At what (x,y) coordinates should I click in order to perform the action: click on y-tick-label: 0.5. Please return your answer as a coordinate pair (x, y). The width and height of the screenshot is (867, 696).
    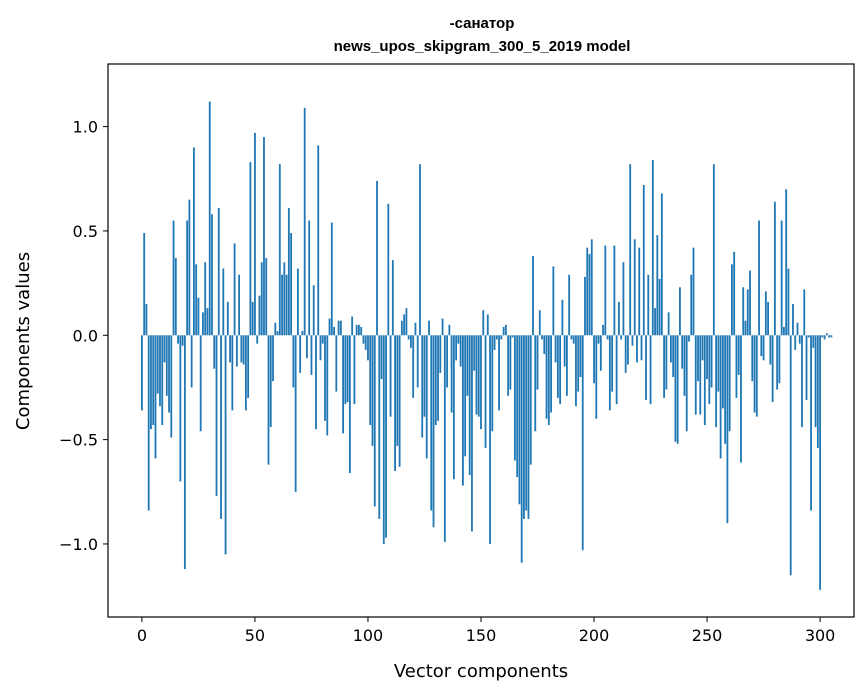
    Looking at the image, I should click on (85, 231).